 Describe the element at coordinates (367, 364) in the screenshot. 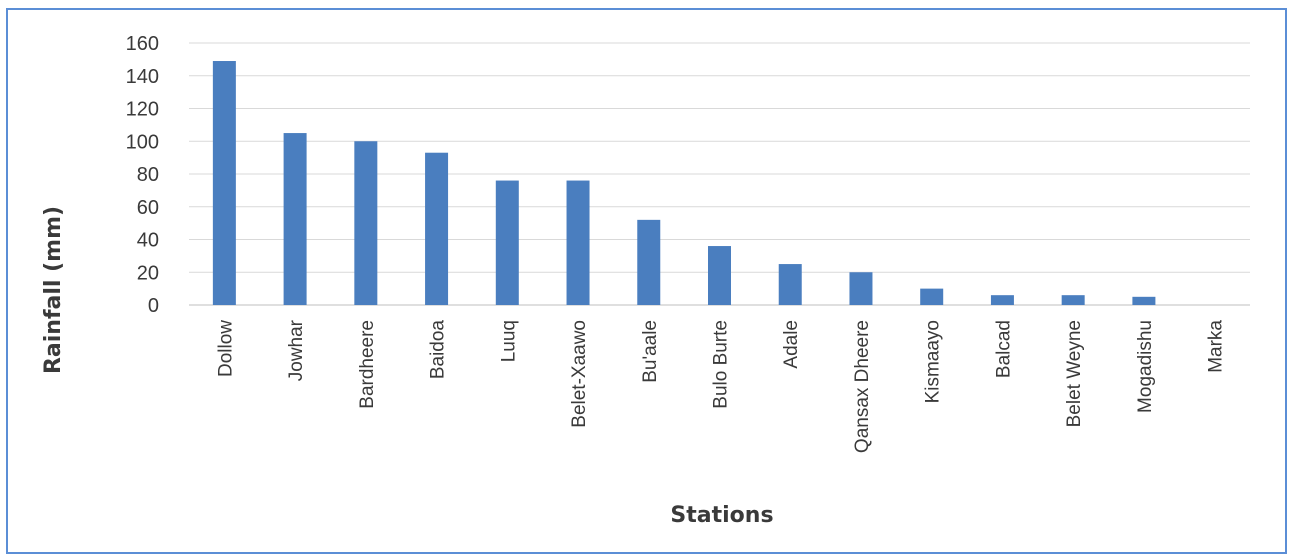

I see `x-category-label: Bardheere` at that location.